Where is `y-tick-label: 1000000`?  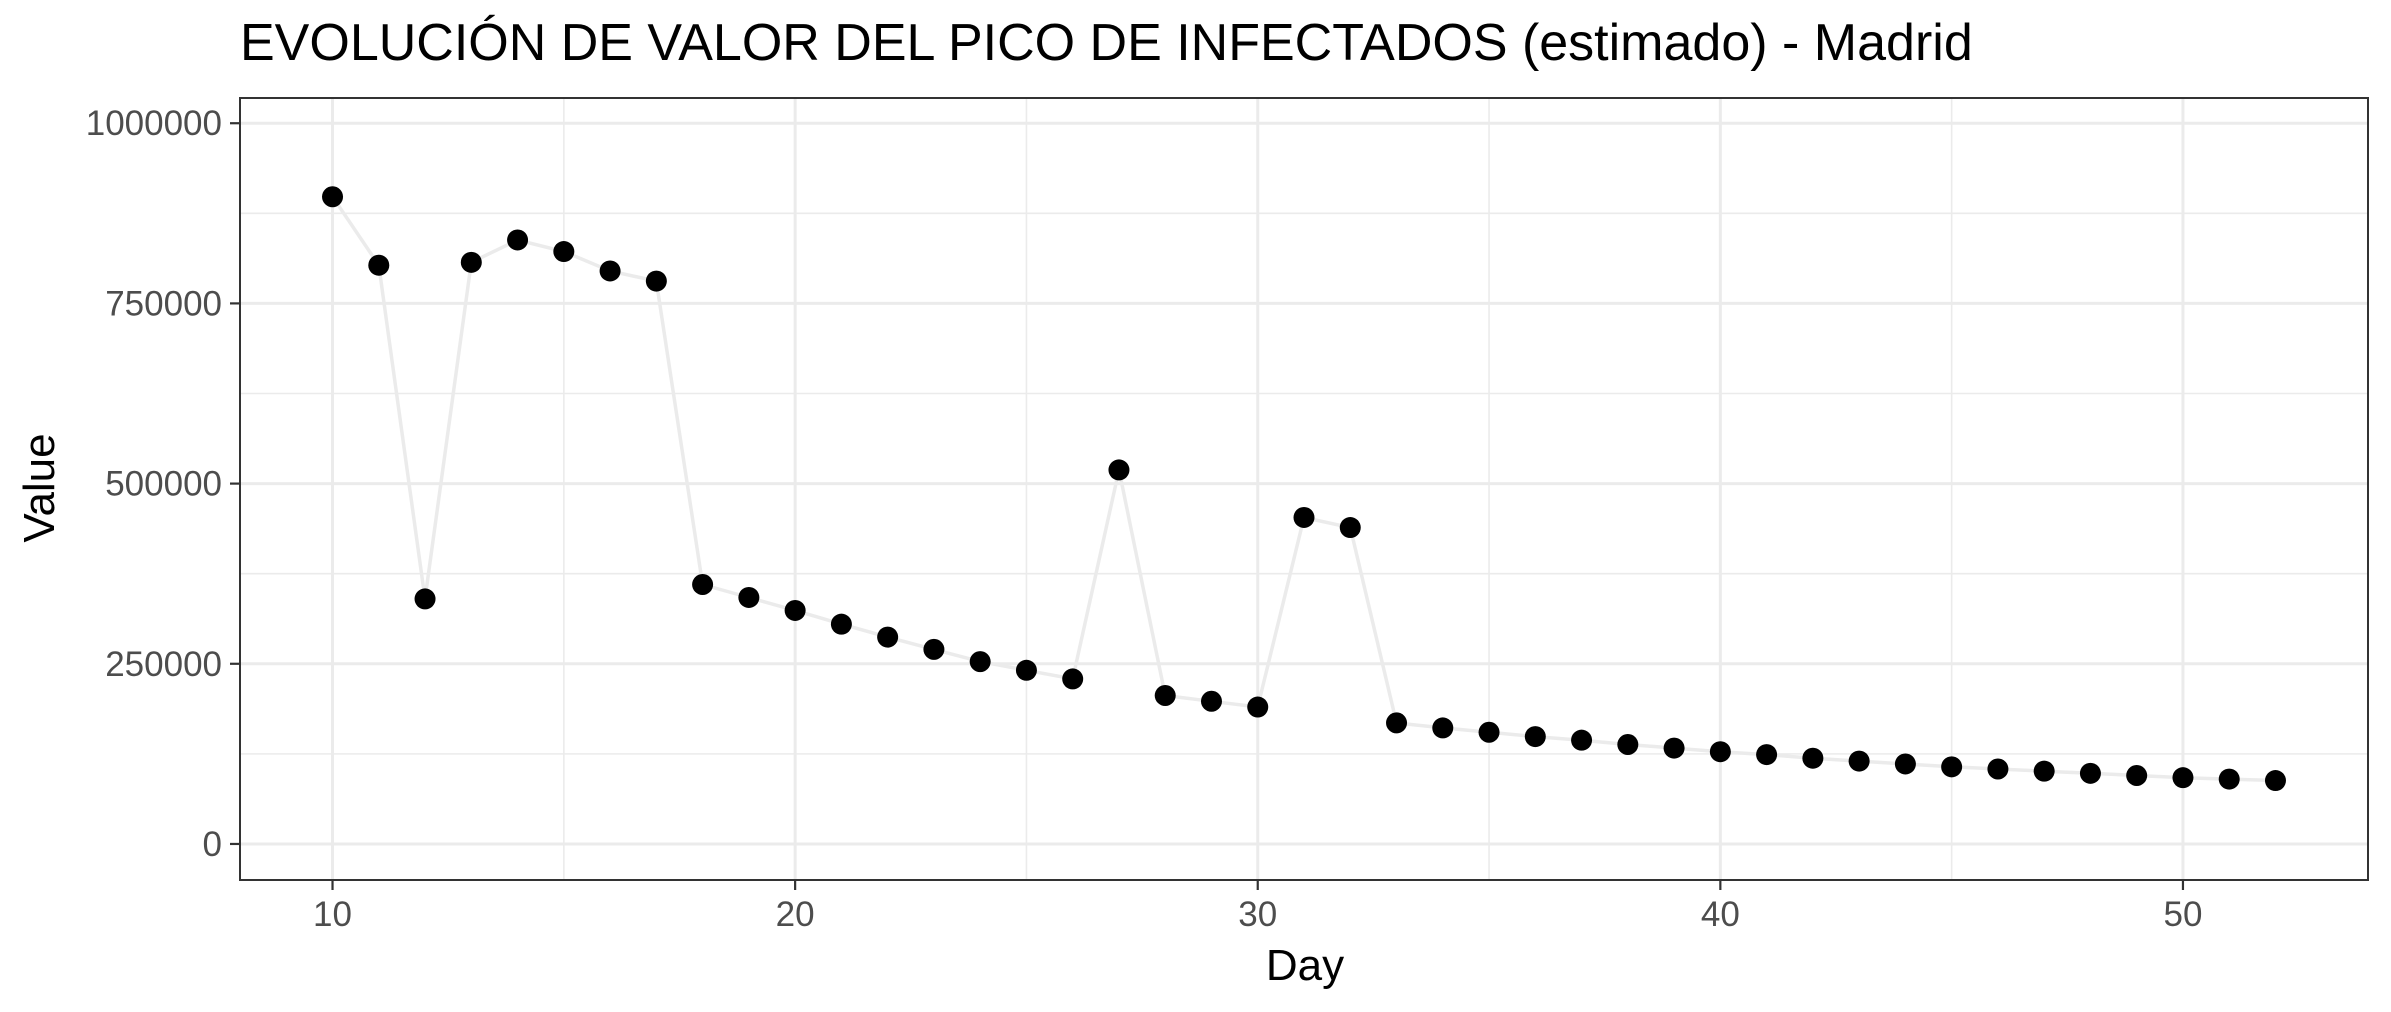
y-tick-label: 1000000 is located at coordinates (154, 123).